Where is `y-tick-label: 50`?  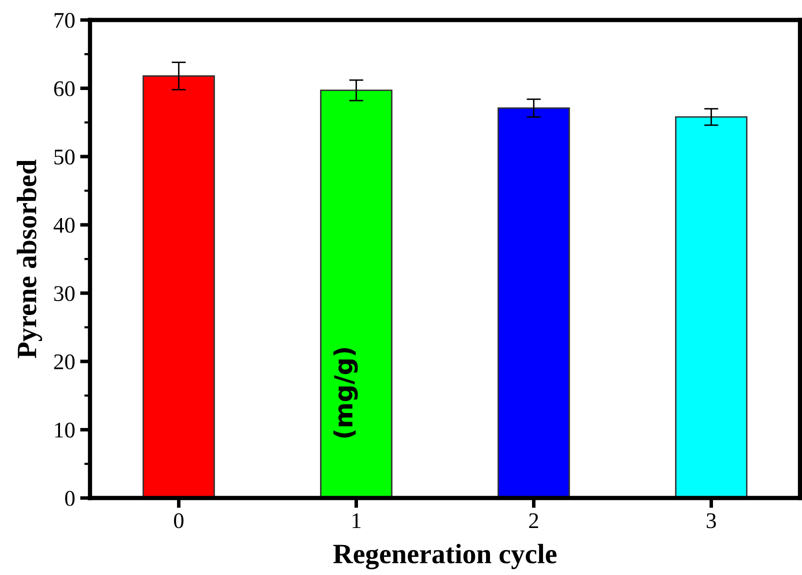
y-tick-label: 50 is located at coordinates (64, 157).